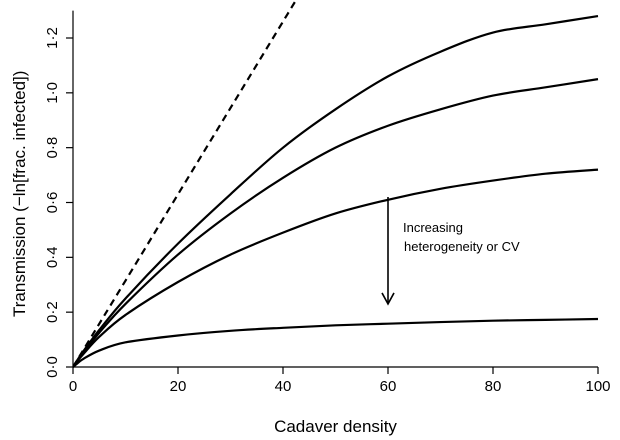 This screenshot has width=620, height=440. I want to click on annotation-text-line2: heterogeneity or CV, so click(462, 246).